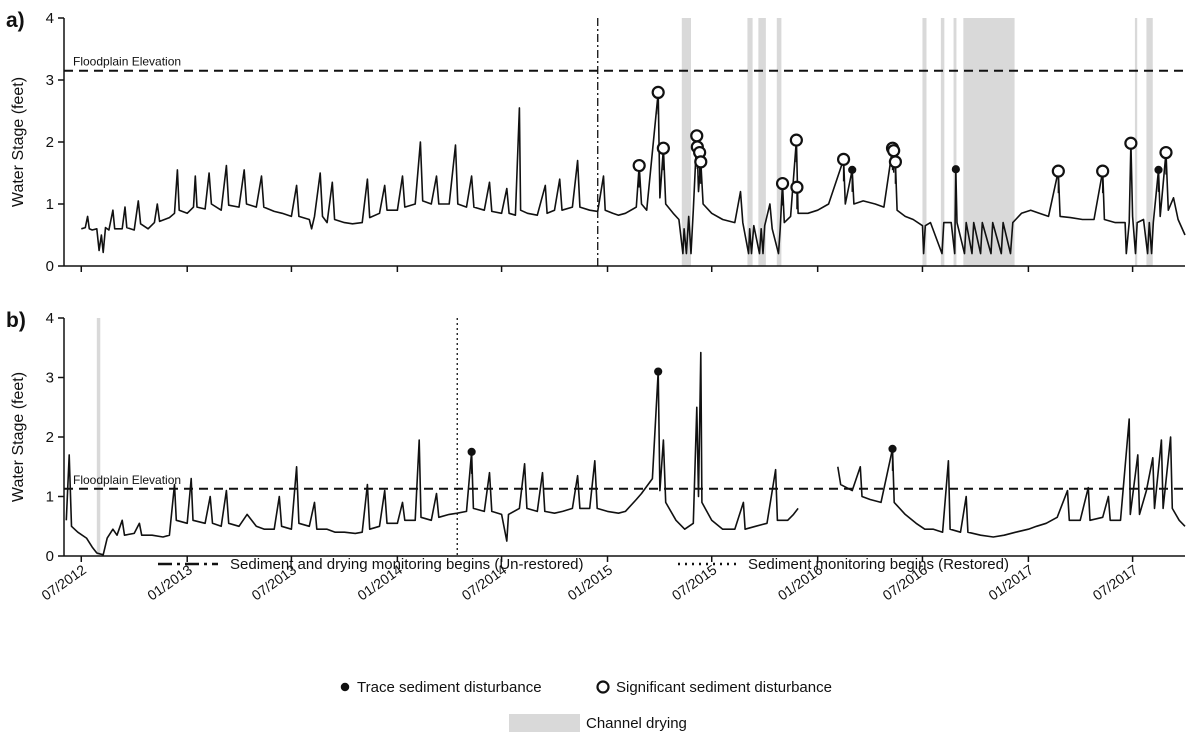 This screenshot has width=1191, height=734. I want to click on legend-significant-label: Significant sediment disturbance, so click(724, 687).